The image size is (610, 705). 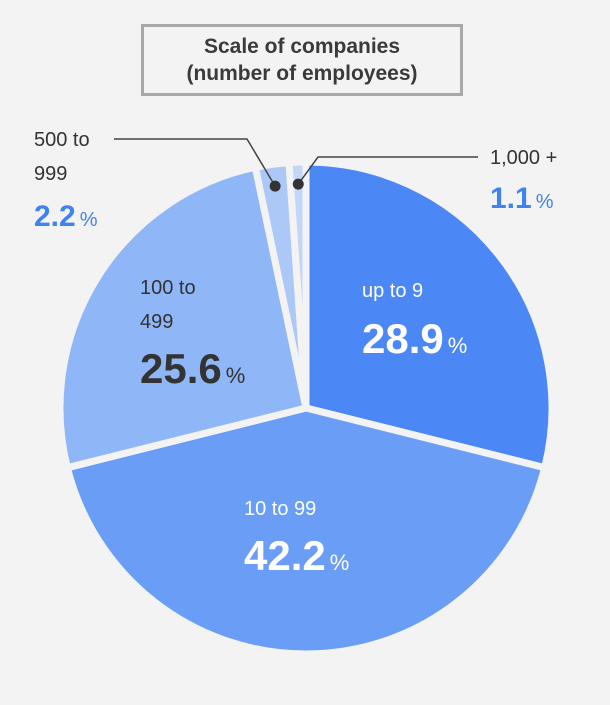 I want to click on value-10-to-99-number: 42.2, so click(x=285, y=555).